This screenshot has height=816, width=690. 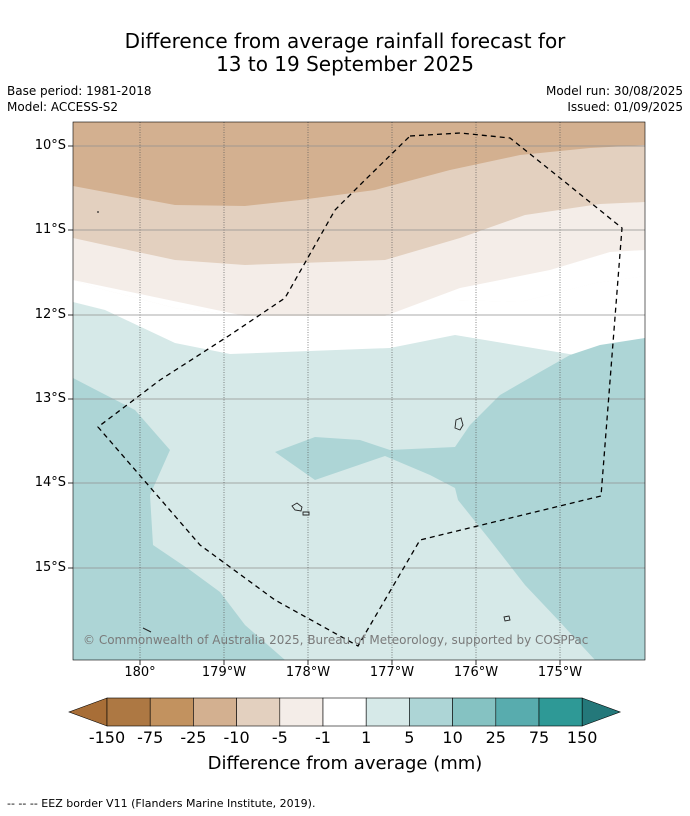 I want to click on lon-label-179w: 179°W, so click(x=224, y=672).